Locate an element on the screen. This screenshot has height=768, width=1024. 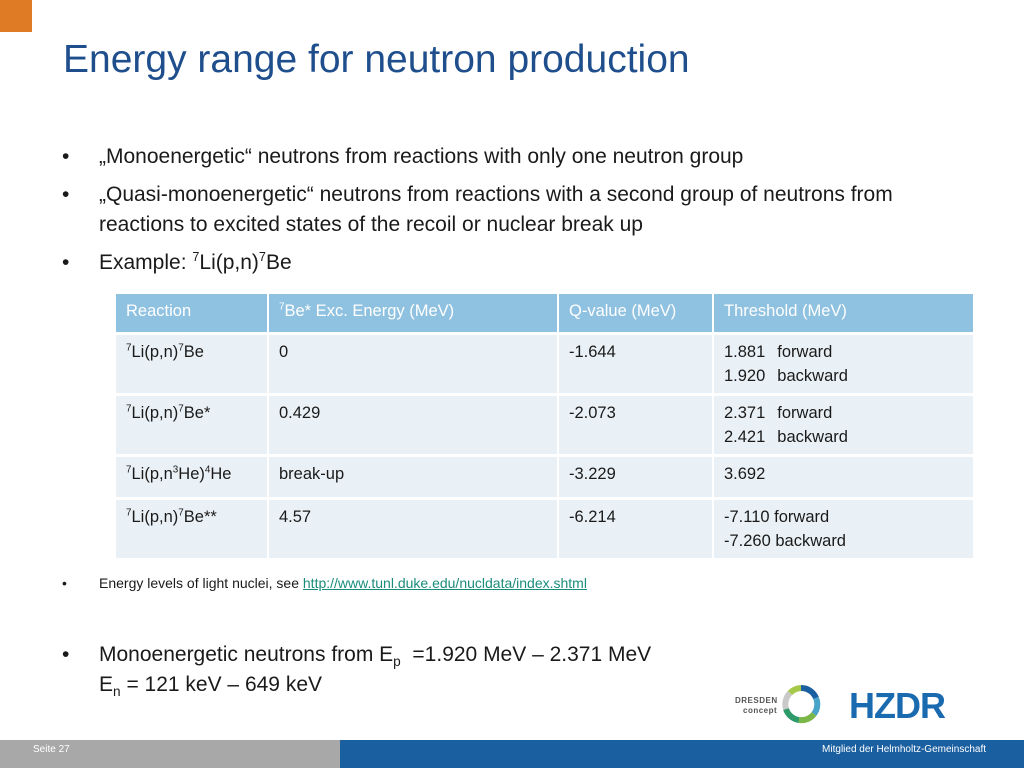
dresden-concept-line2: concept is located at coordinates (760, 710).